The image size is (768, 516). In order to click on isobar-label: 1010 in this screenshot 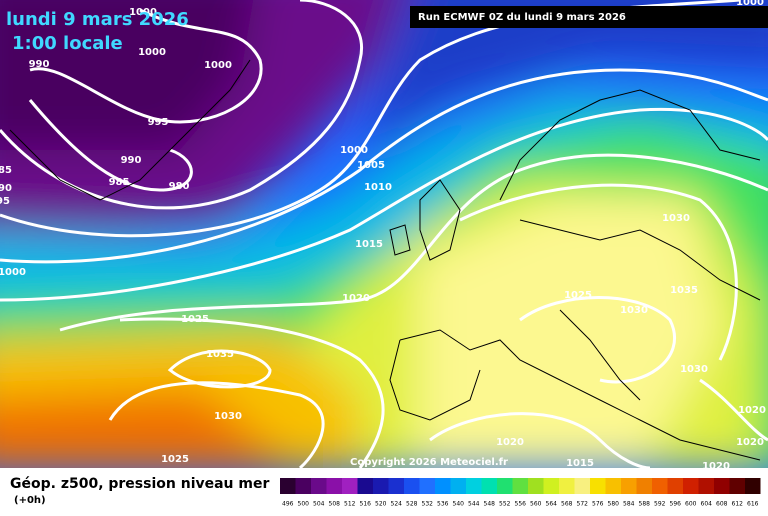, I will do `click(378, 187)`.